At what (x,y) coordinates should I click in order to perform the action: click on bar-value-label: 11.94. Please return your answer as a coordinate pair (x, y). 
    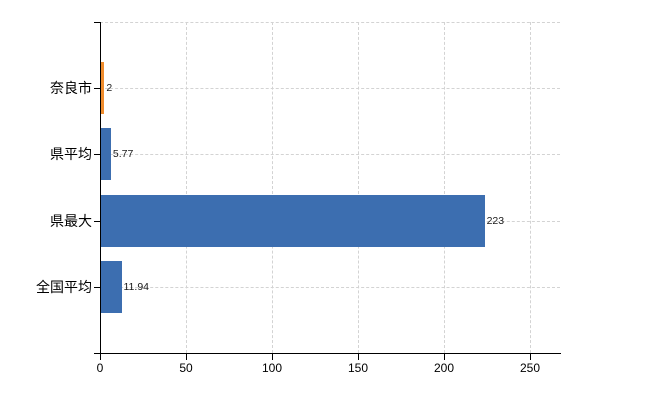
    Looking at the image, I should click on (136, 287).